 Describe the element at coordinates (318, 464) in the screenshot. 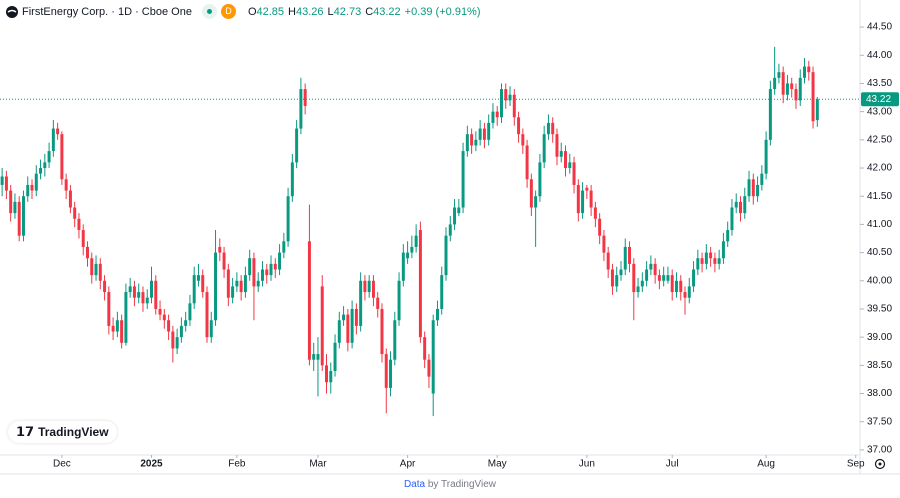

I see `x-tick-label: Mar` at that location.